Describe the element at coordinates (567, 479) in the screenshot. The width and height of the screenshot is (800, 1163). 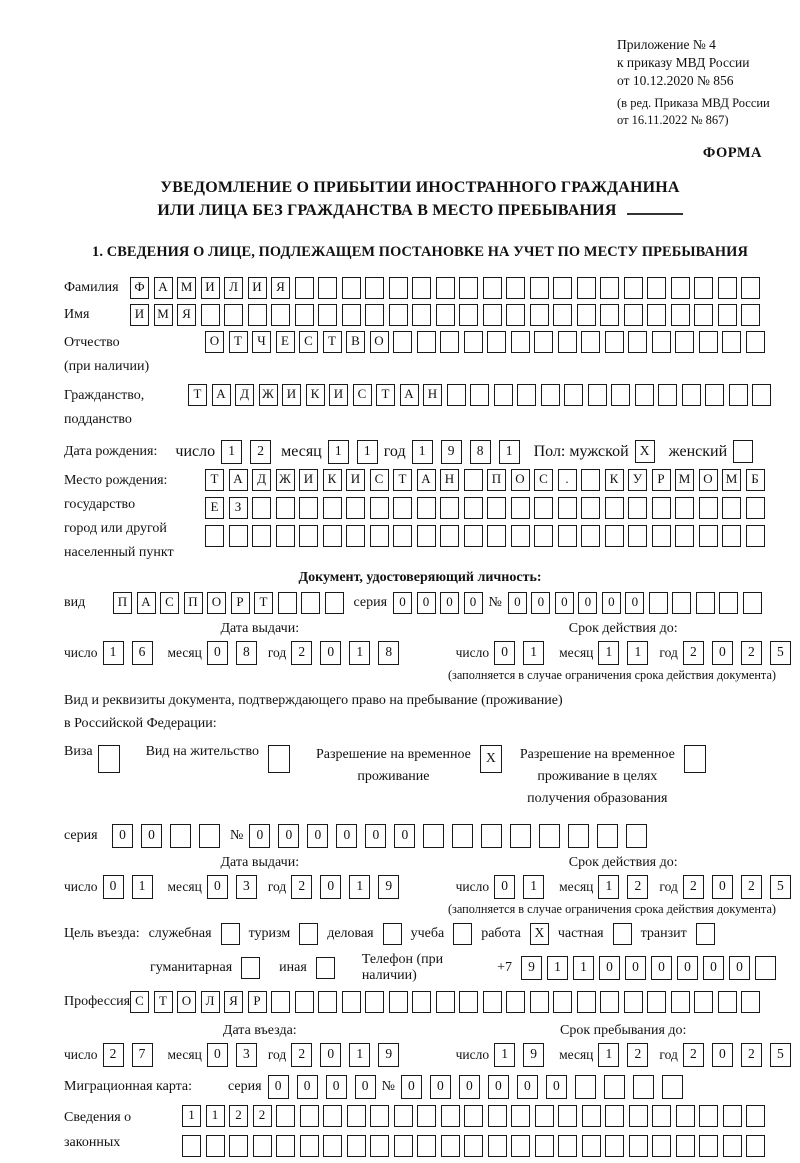
I see `form-cell: .` at that location.